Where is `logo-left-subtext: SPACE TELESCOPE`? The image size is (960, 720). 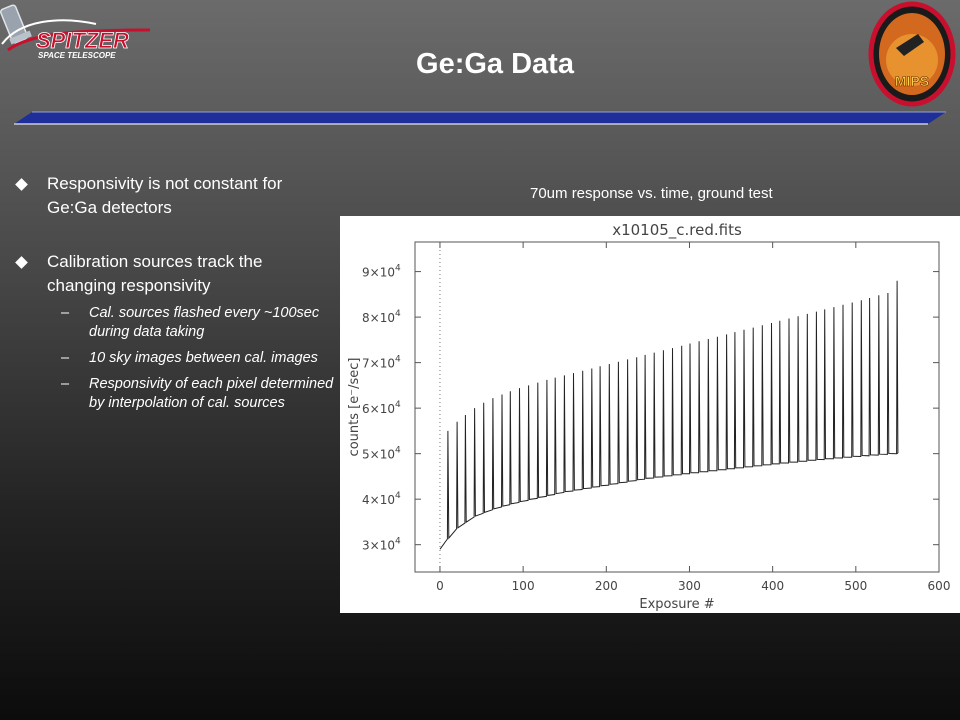 logo-left-subtext: SPACE TELESCOPE is located at coordinates (77, 55).